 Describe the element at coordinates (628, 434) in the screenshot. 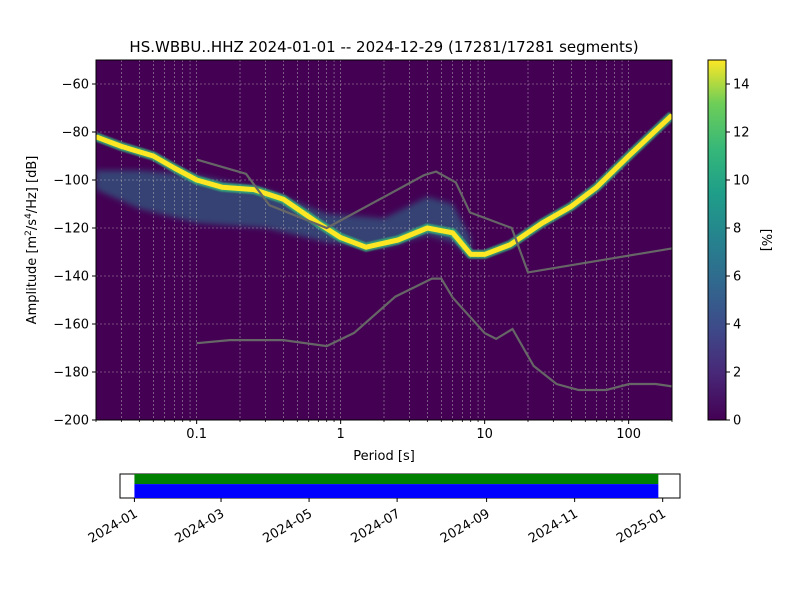

I see `x-tick-label: 100` at that location.